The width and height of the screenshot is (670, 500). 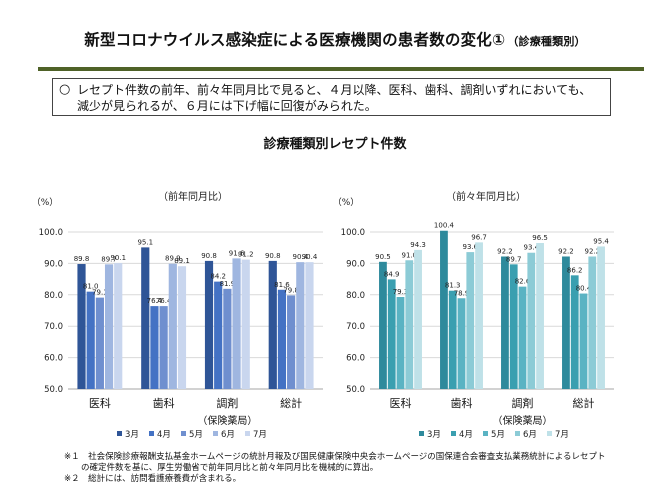 What do you see at coordinates (453, 286) in the screenshot?
I see `chart2-data-label: 81.3` at bounding box center [453, 286].